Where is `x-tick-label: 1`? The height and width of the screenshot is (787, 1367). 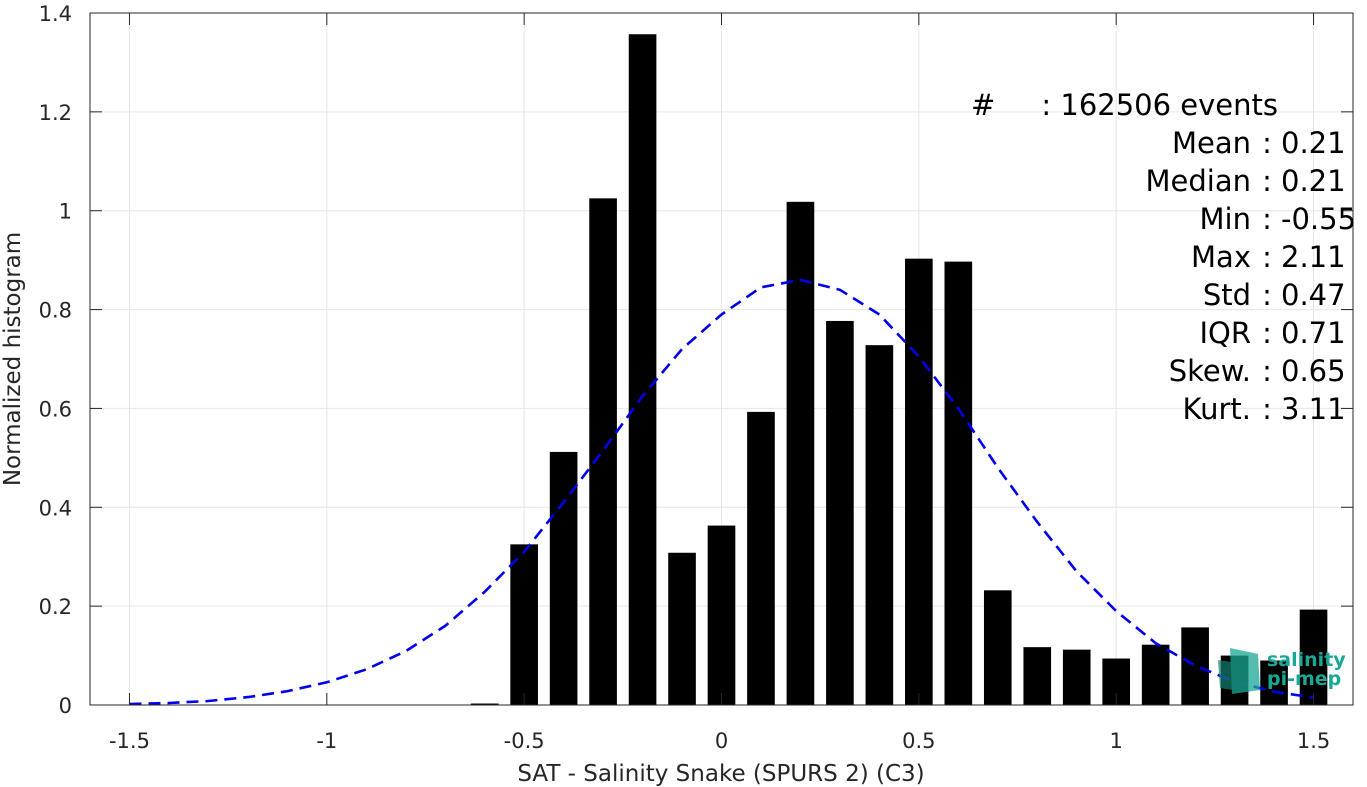 x-tick-label: 1 is located at coordinates (1116, 741).